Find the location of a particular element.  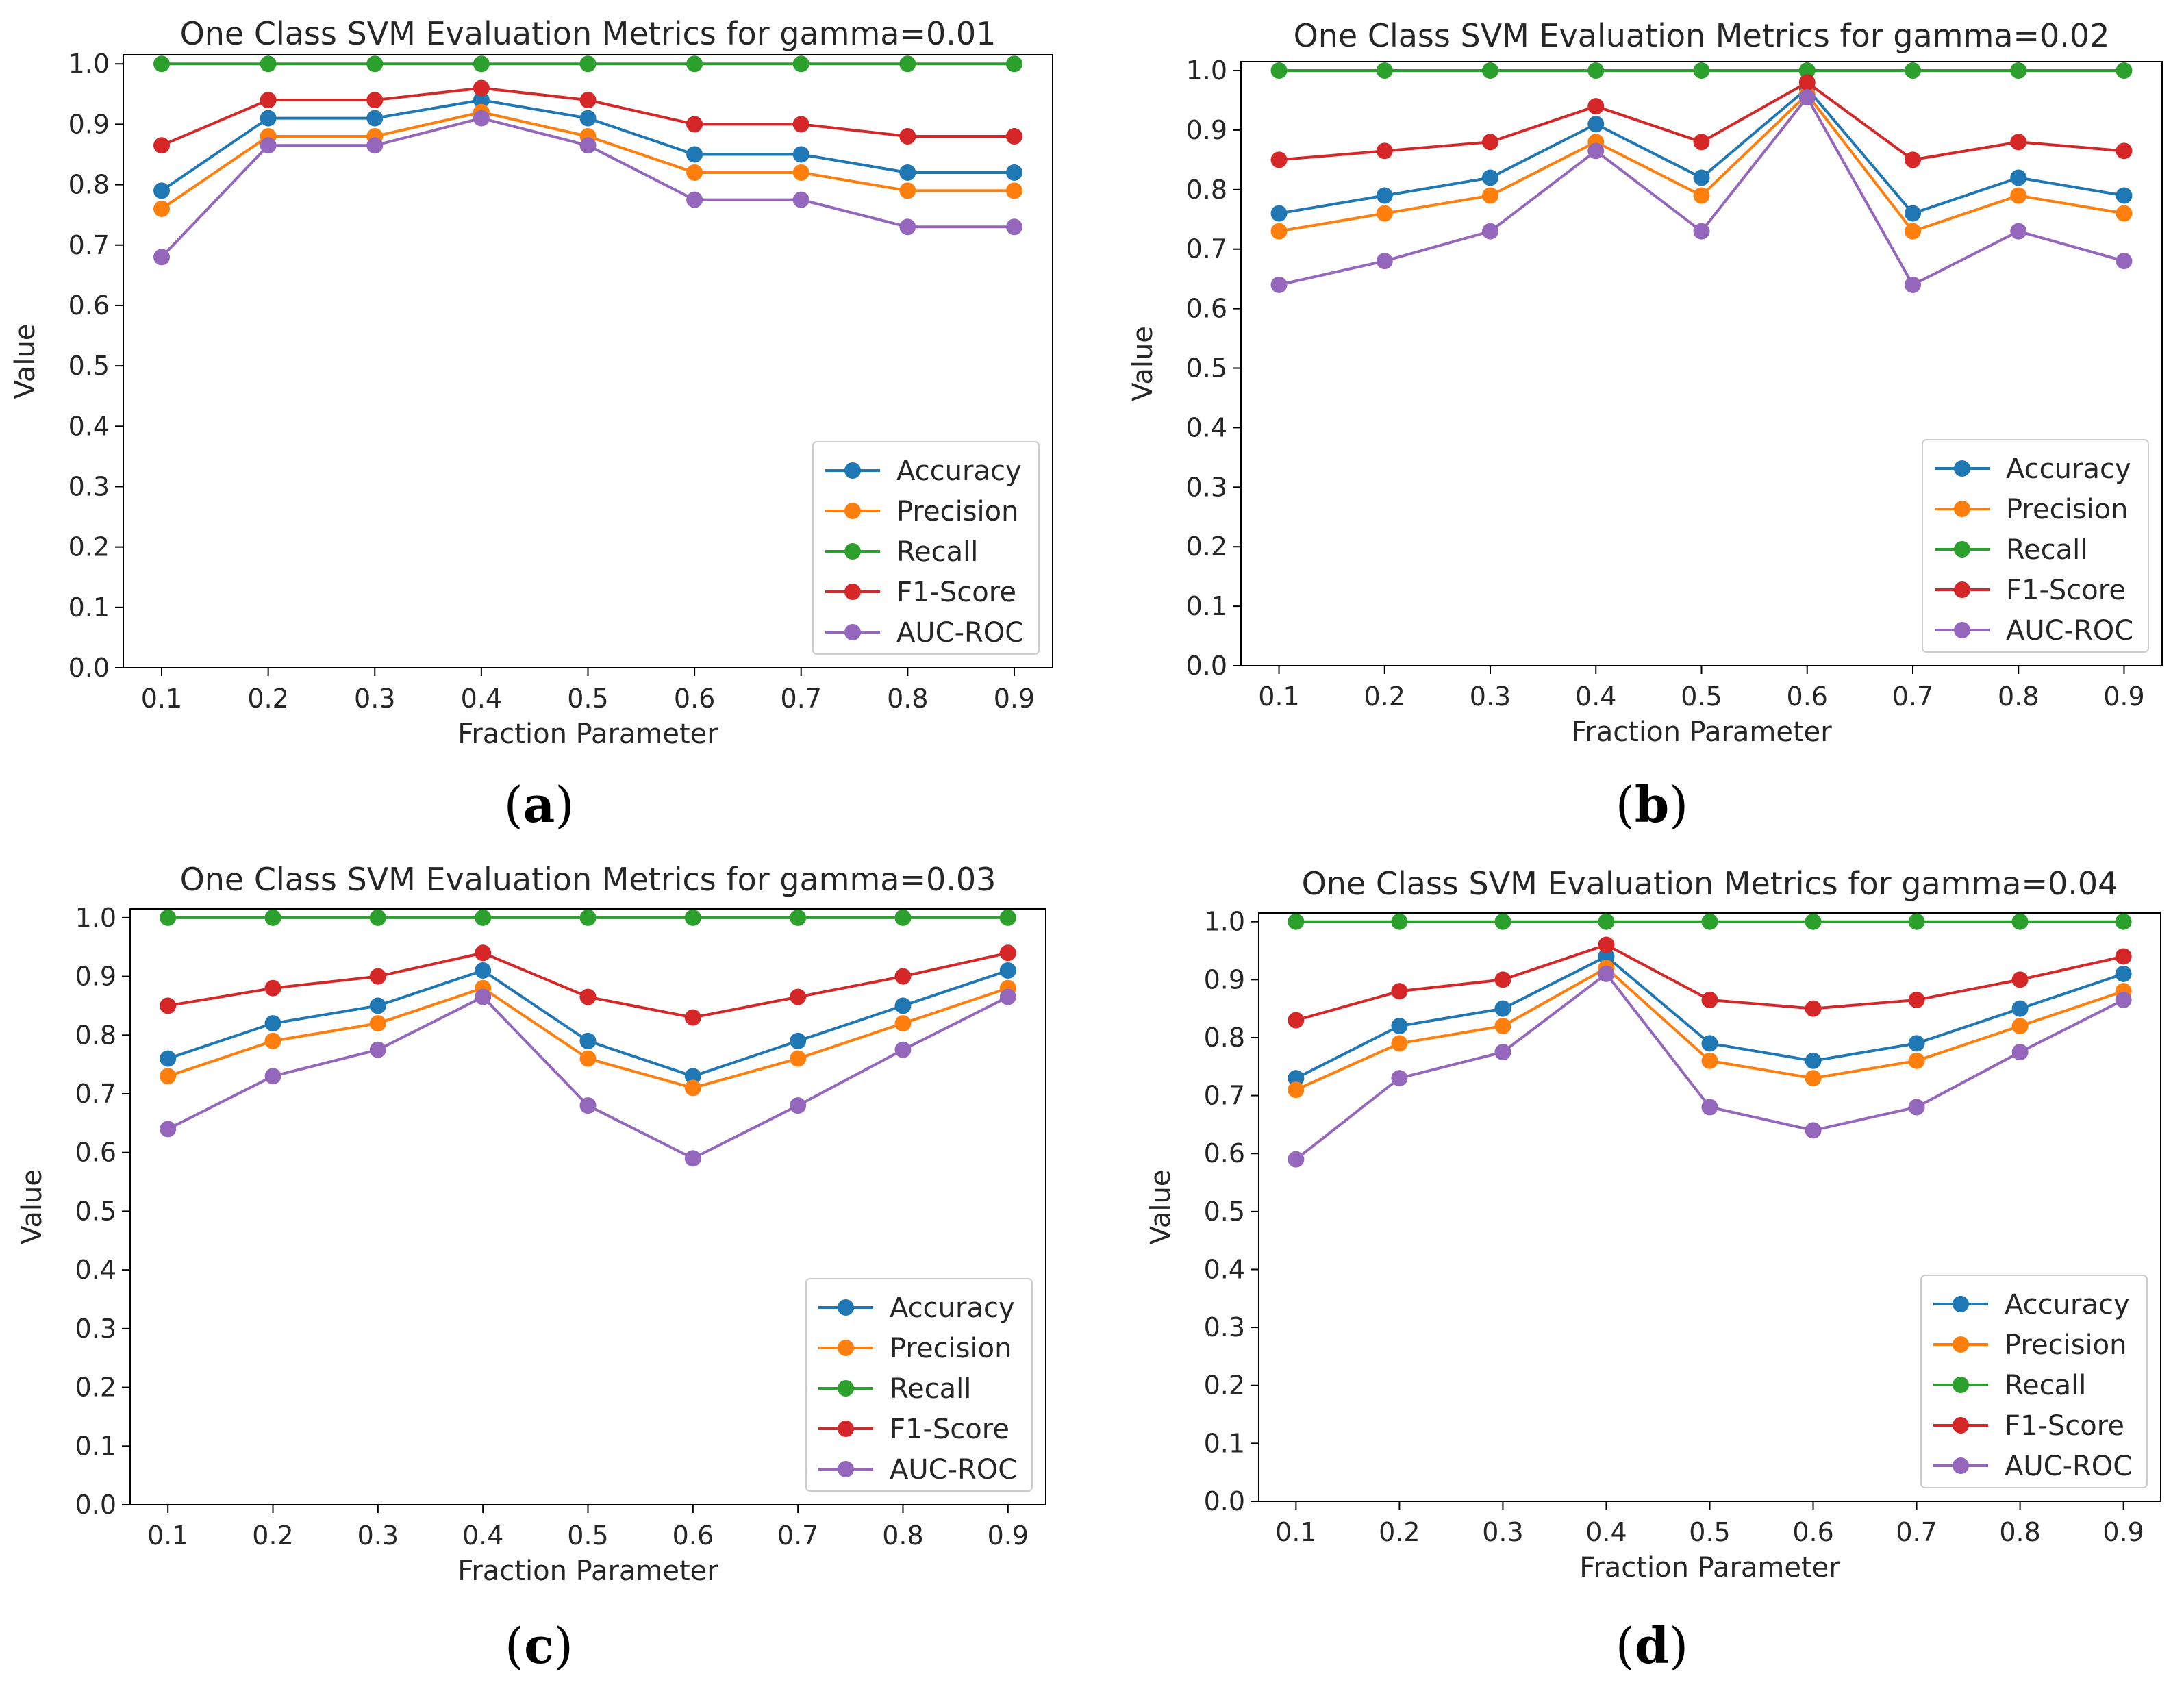

legend-label-accuracy: Accuracy is located at coordinates (2067, 1305).